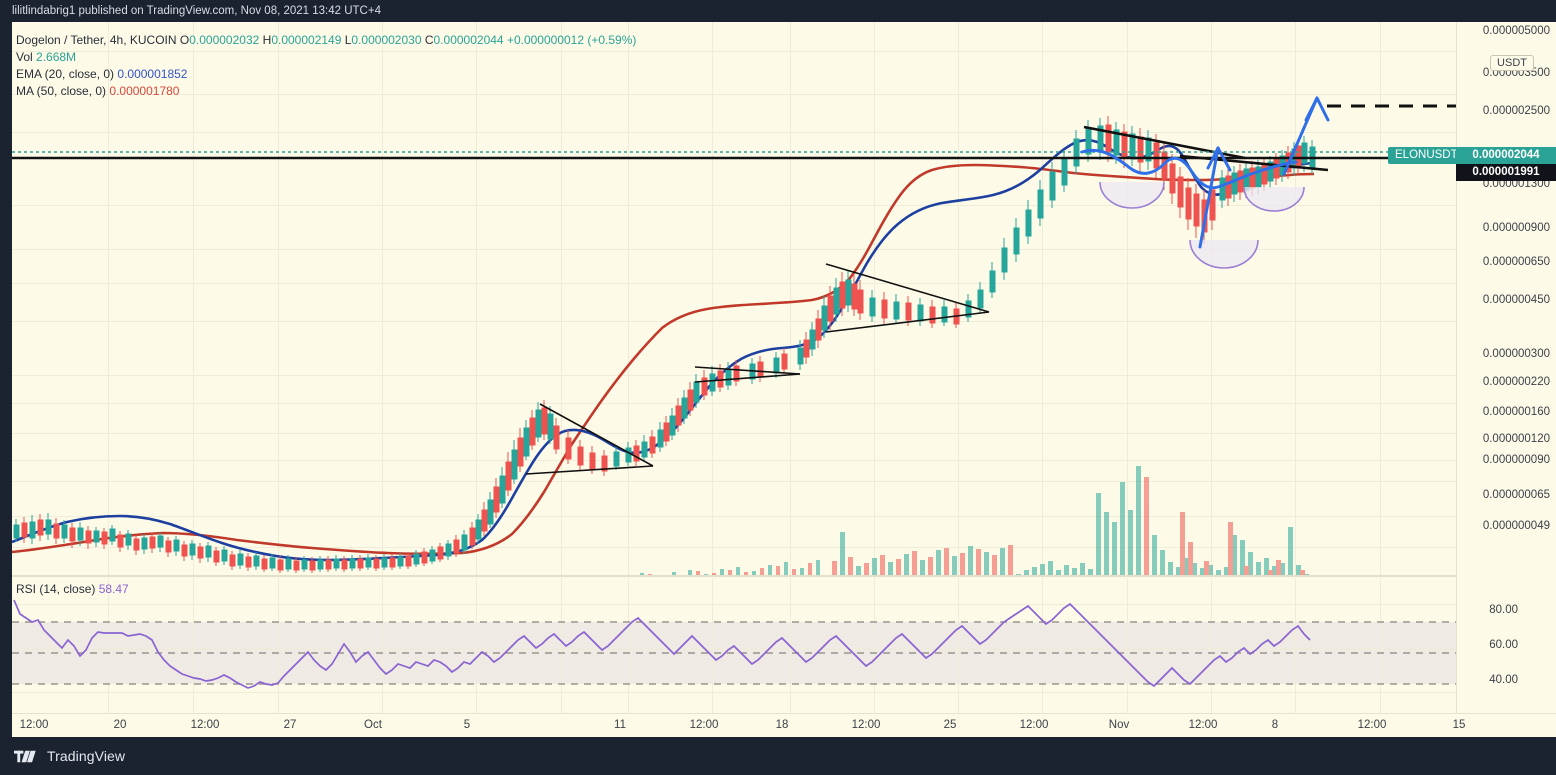 Image resolution: width=1556 pixels, height=775 pixels. I want to click on legend-symbol: Dogelon / Tether, 4h, KUCOIN, so click(96, 40).